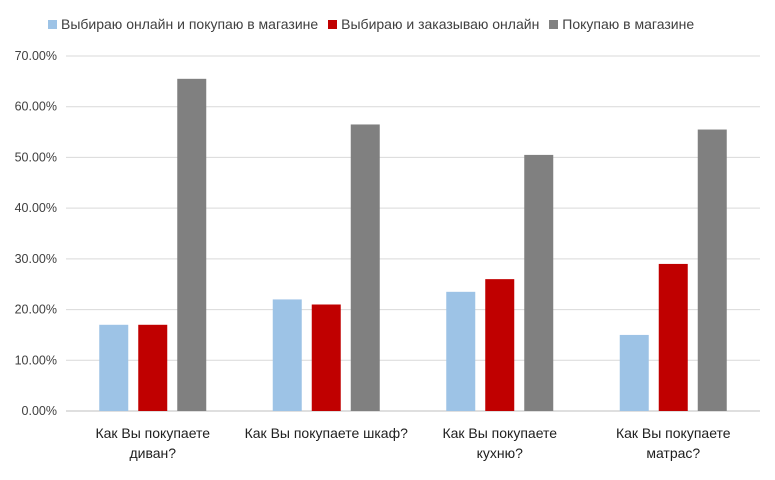 This screenshot has height=480, width=775. What do you see at coordinates (628, 24) in the screenshot?
I see `legend-label: Покупаю в магазине` at bounding box center [628, 24].